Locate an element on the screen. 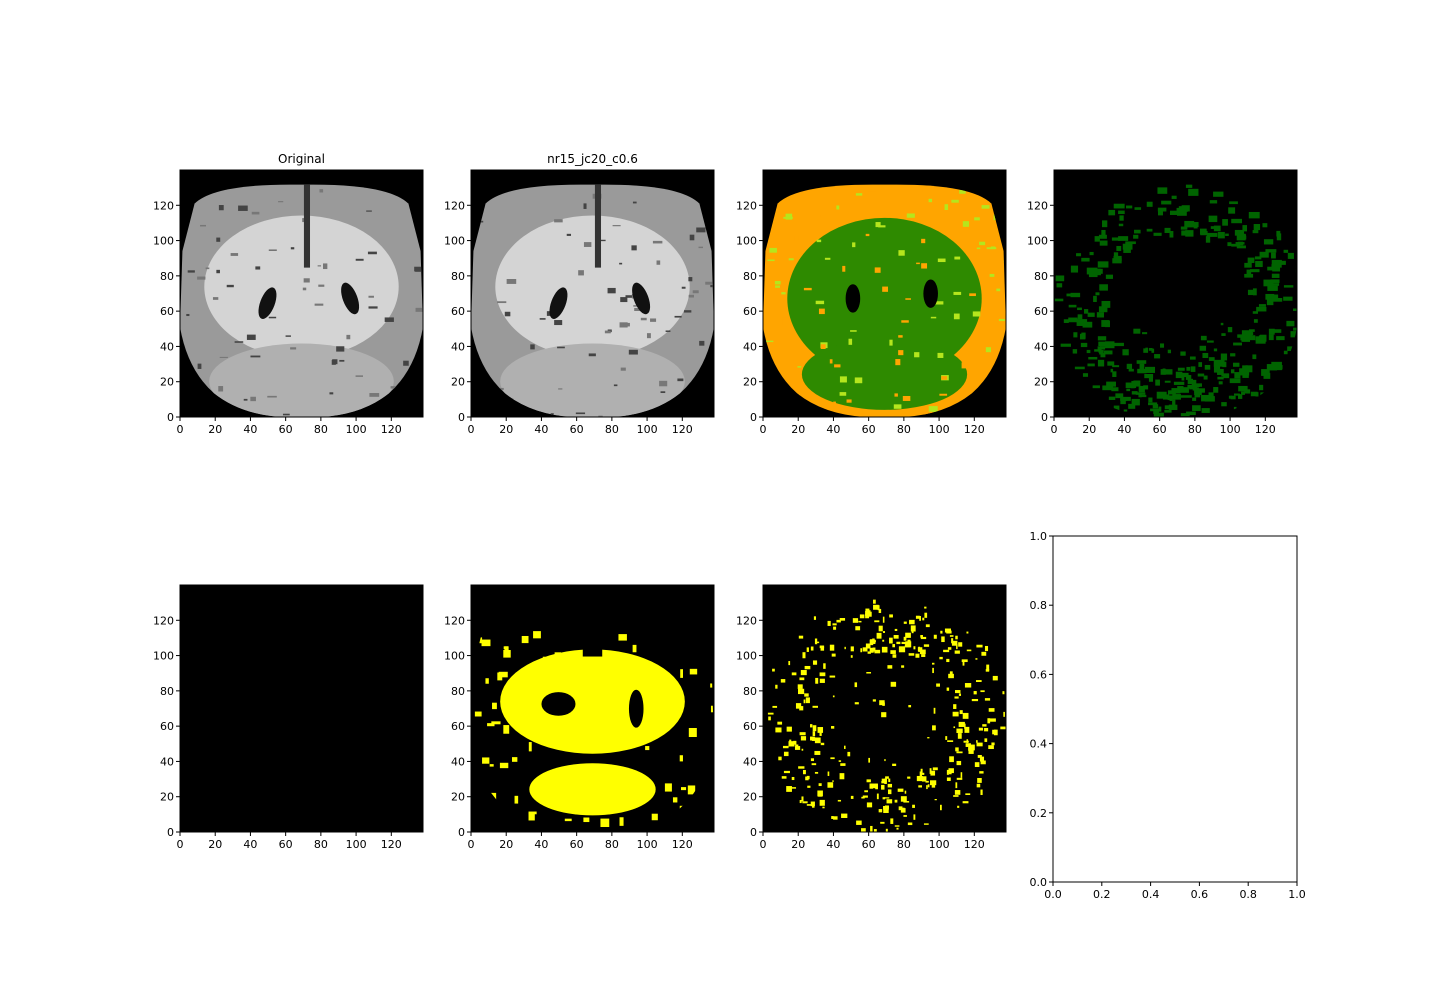 The image size is (1440, 1008). axes-segmentation: 0 20 40 60 80 100 120 0 20 40 60 80 100 120 is located at coordinates (871, 302).